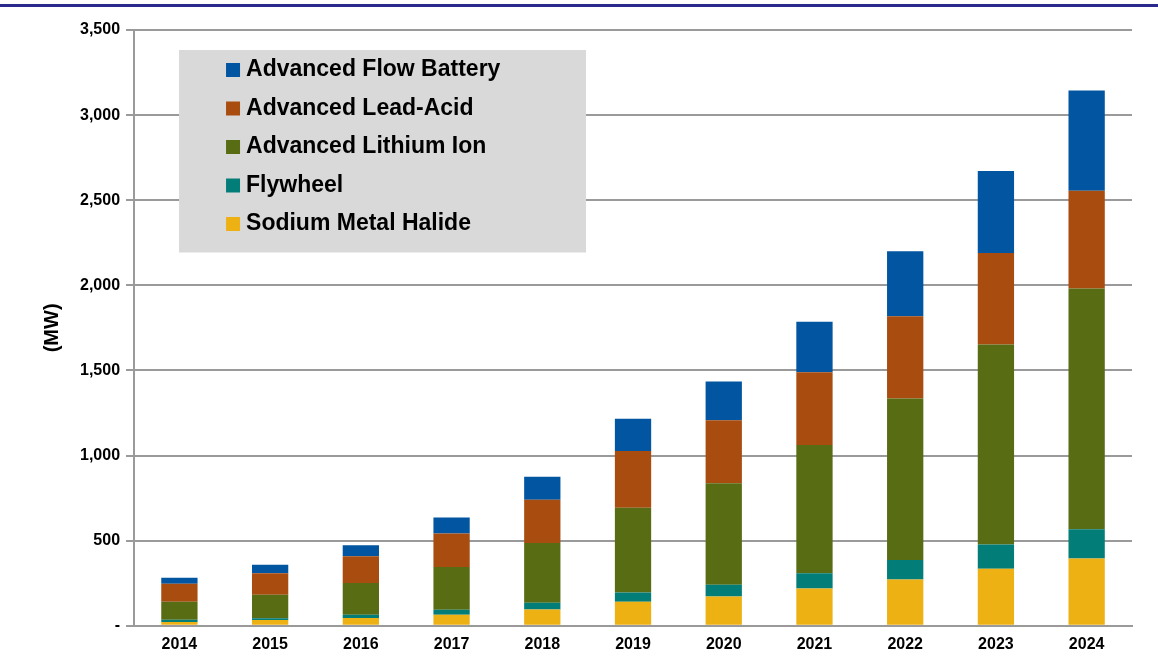 This screenshot has width=1158, height=667. What do you see at coordinates (100, 369) in the screenshot?
I see `y-tick-label: 1,500` at bounding box center [100, 369].